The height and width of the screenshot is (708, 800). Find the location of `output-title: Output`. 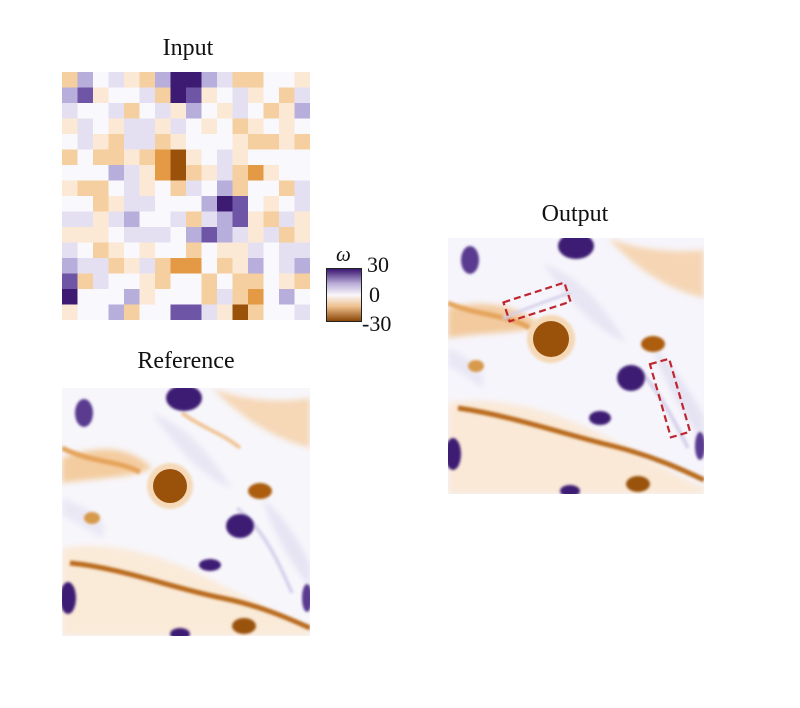

output-title: Output is located at coordinates (575, 214).